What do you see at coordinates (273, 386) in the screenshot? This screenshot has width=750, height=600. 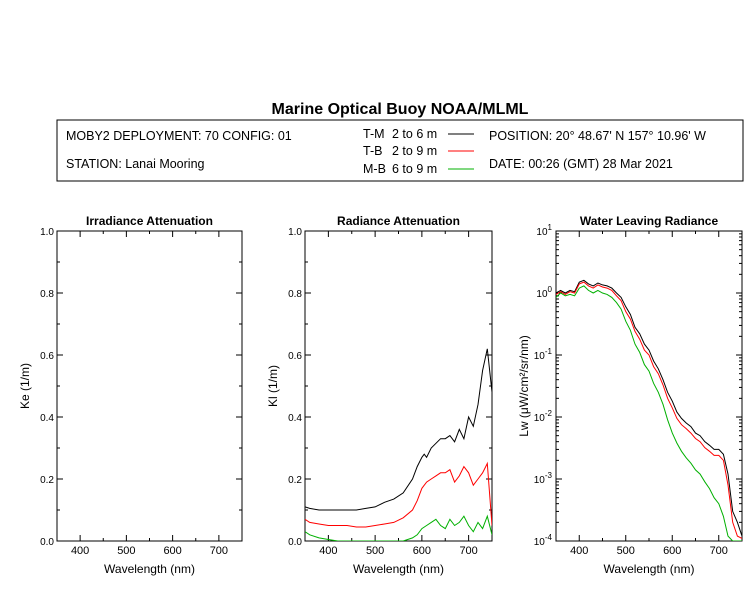 I see `y-axis-label: Kl (1/m)` at bounding box center [273, 386].